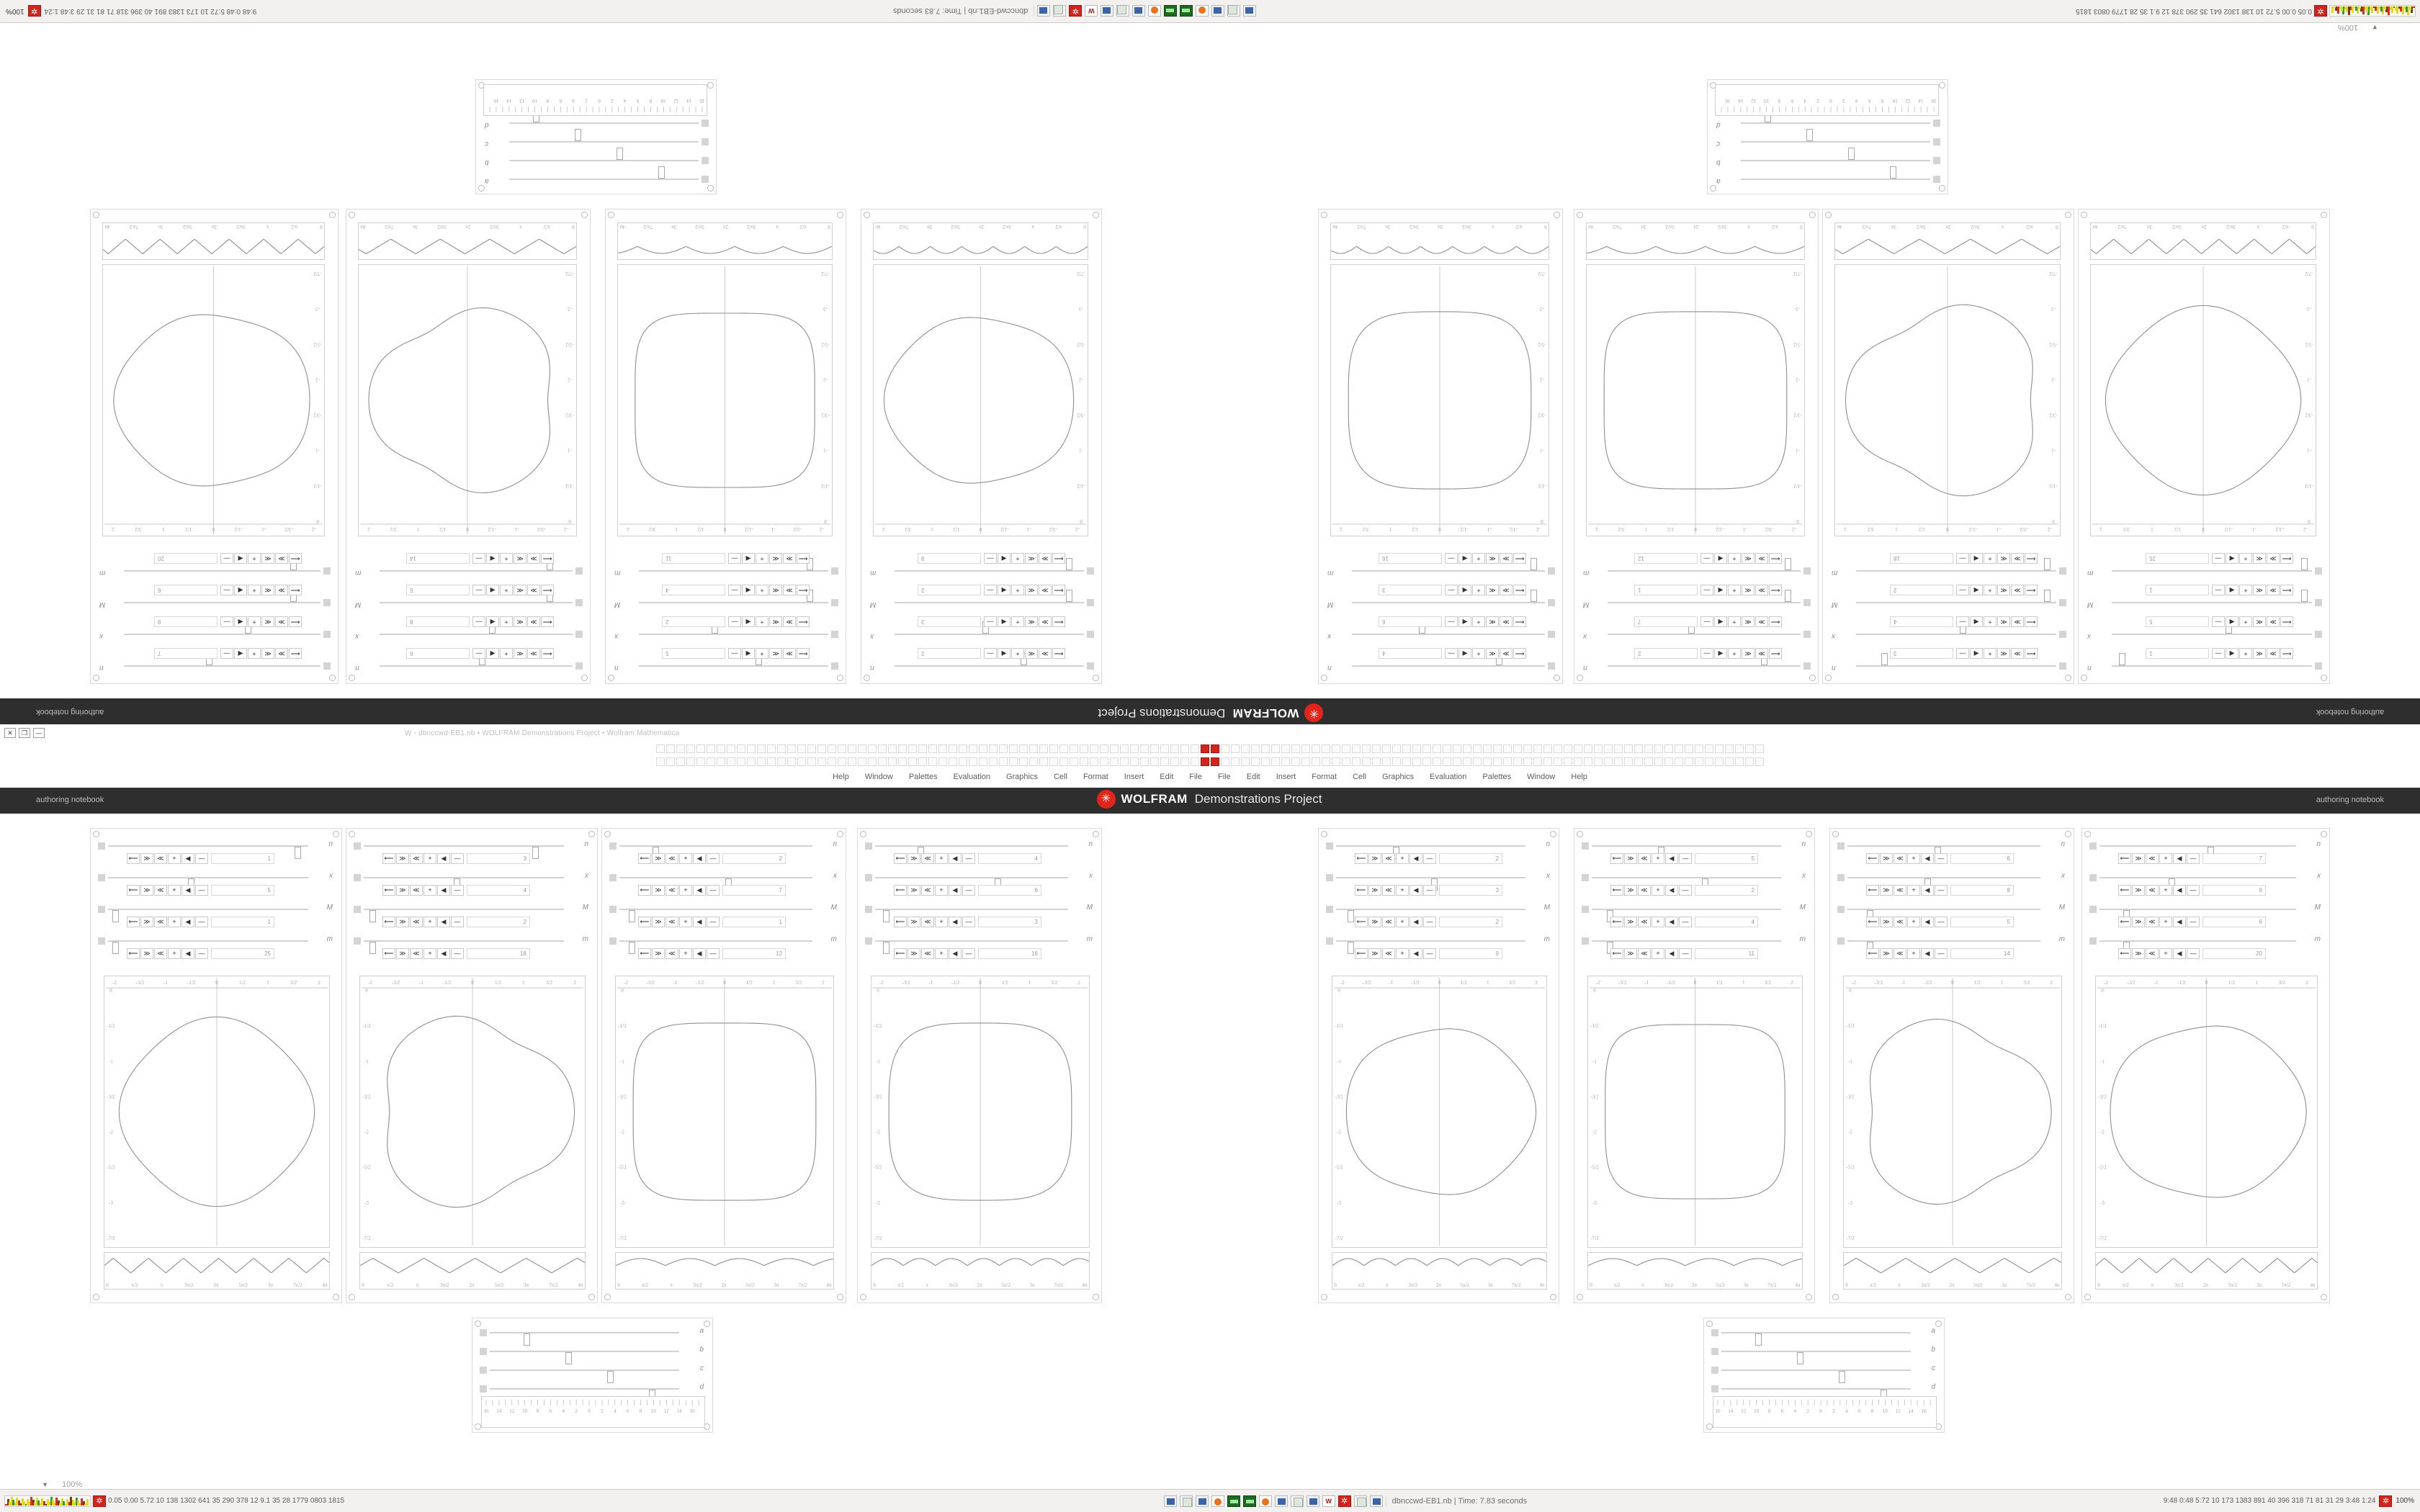 The height and width of the screenshot is (1512, 2420). Describe the element at coordinates (949, 653) in the screenshot. I see `slider-value-n: 2` at that location.